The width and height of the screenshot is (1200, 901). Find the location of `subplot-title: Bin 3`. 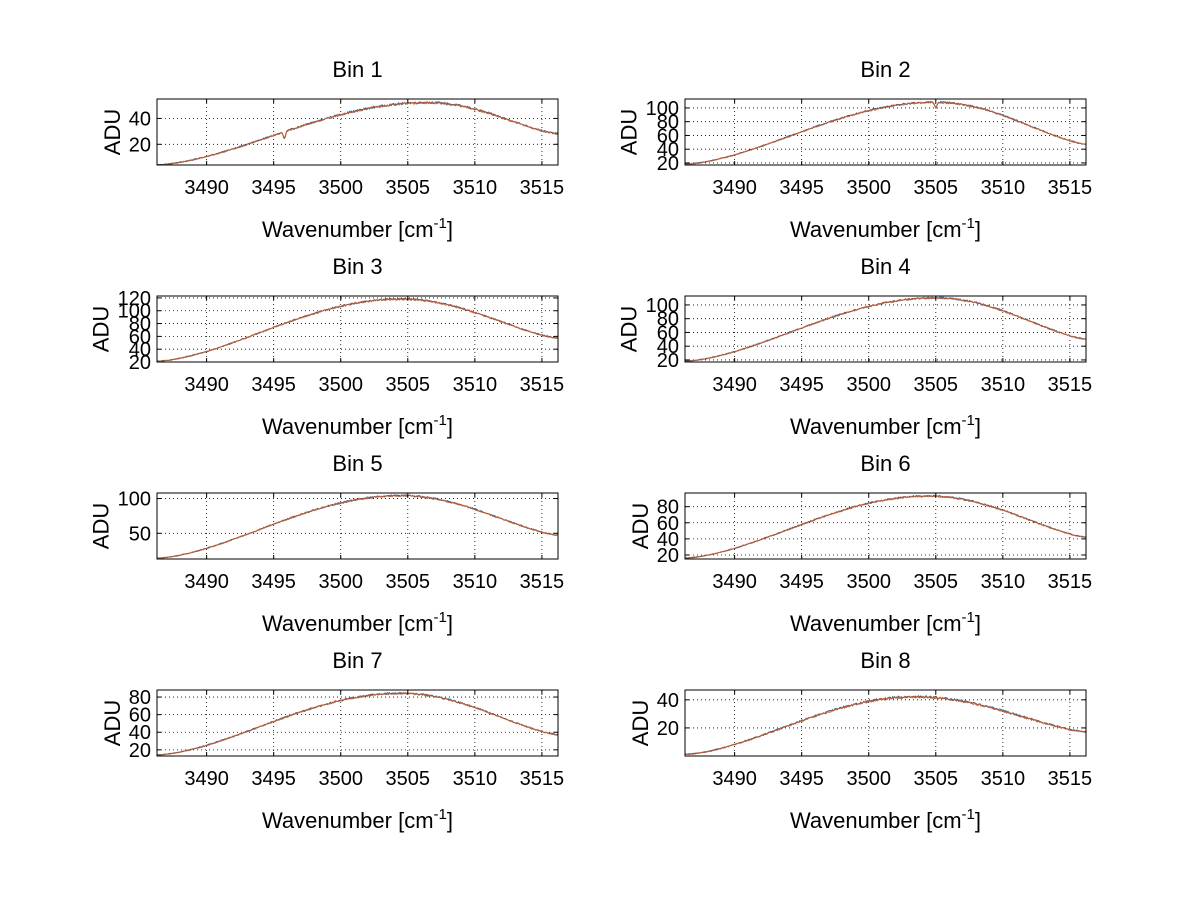

subplot-title: Bin 3 is located at coordinates (357, 266).